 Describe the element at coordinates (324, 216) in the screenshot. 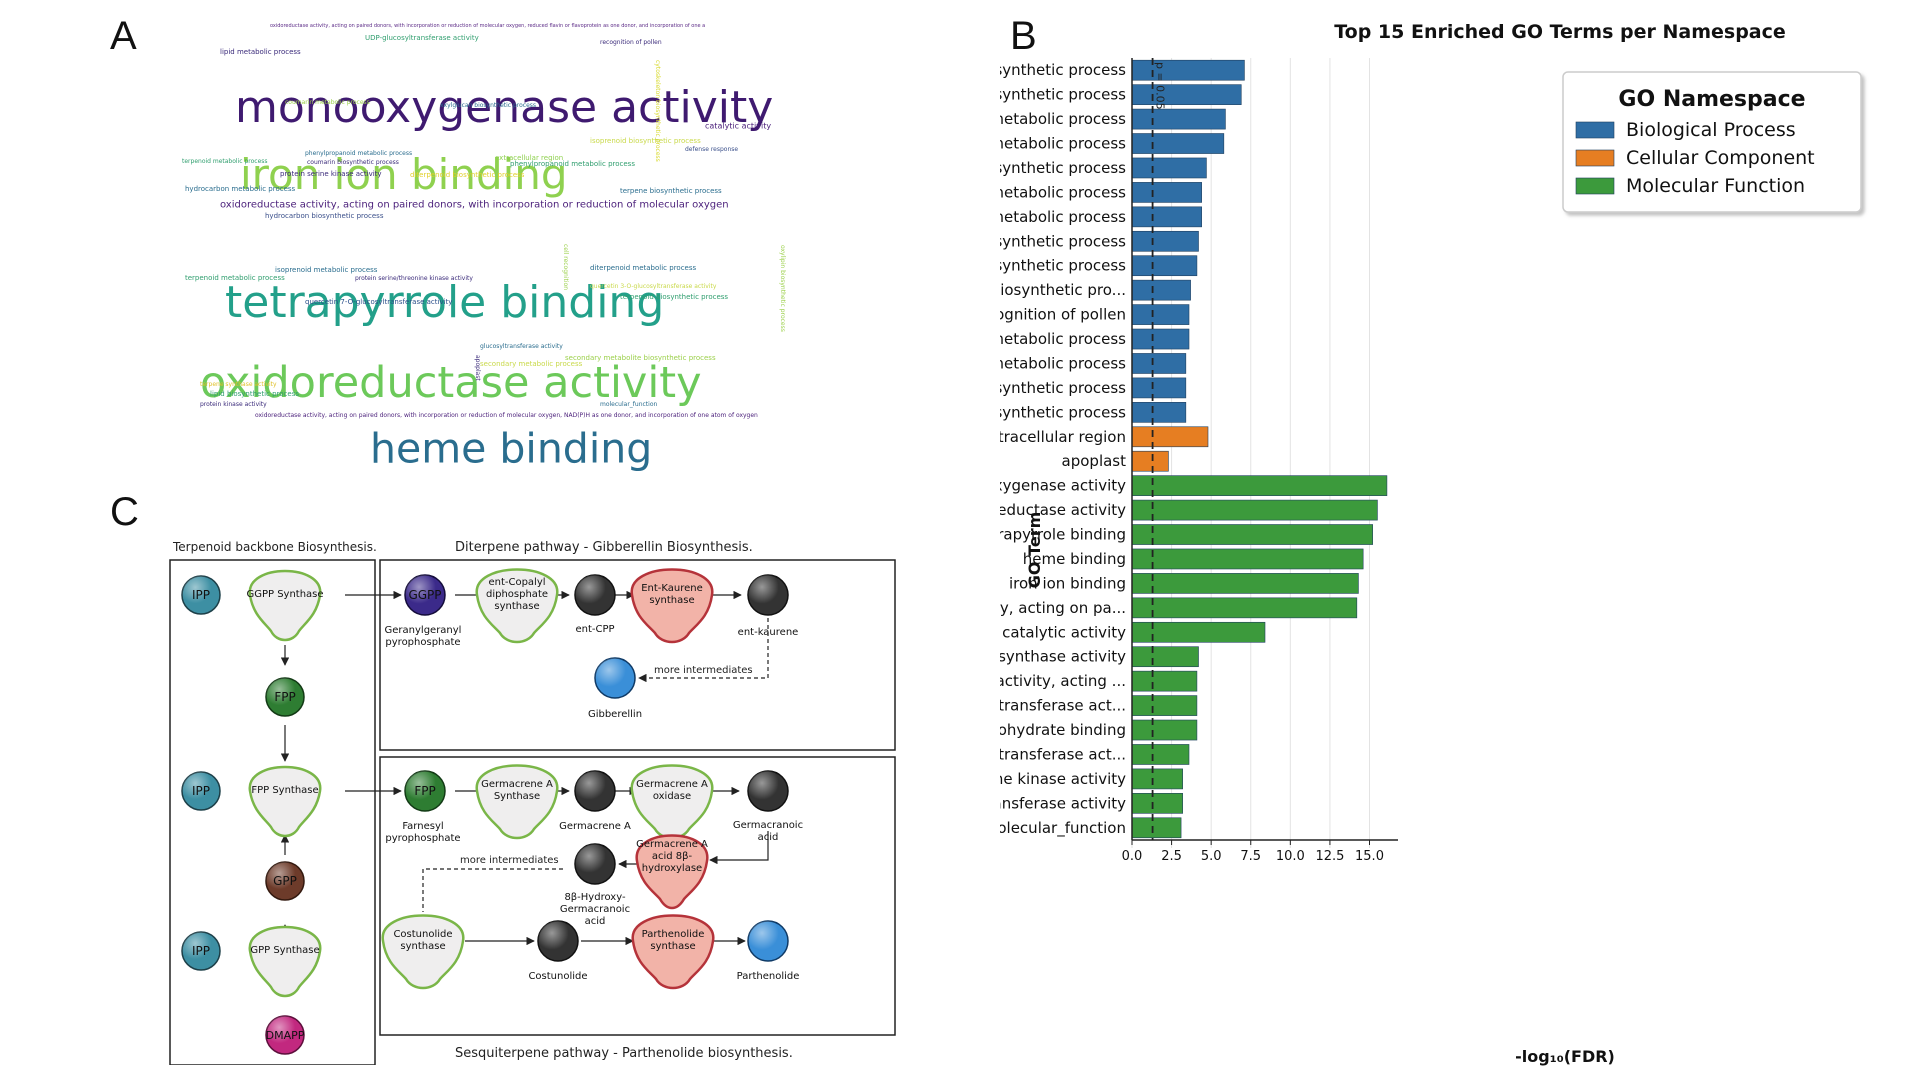

I see `word-cloud-term: hydrocarbon biosynthetic process` at that location.